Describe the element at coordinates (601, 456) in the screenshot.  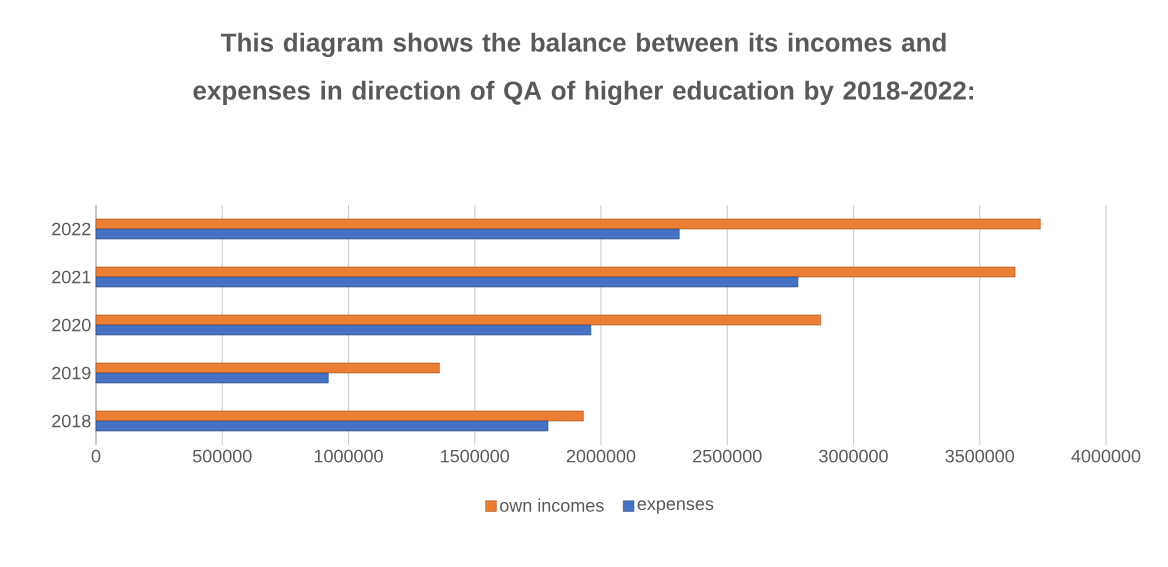
I see `x-tick-label: 2000000` at that location.